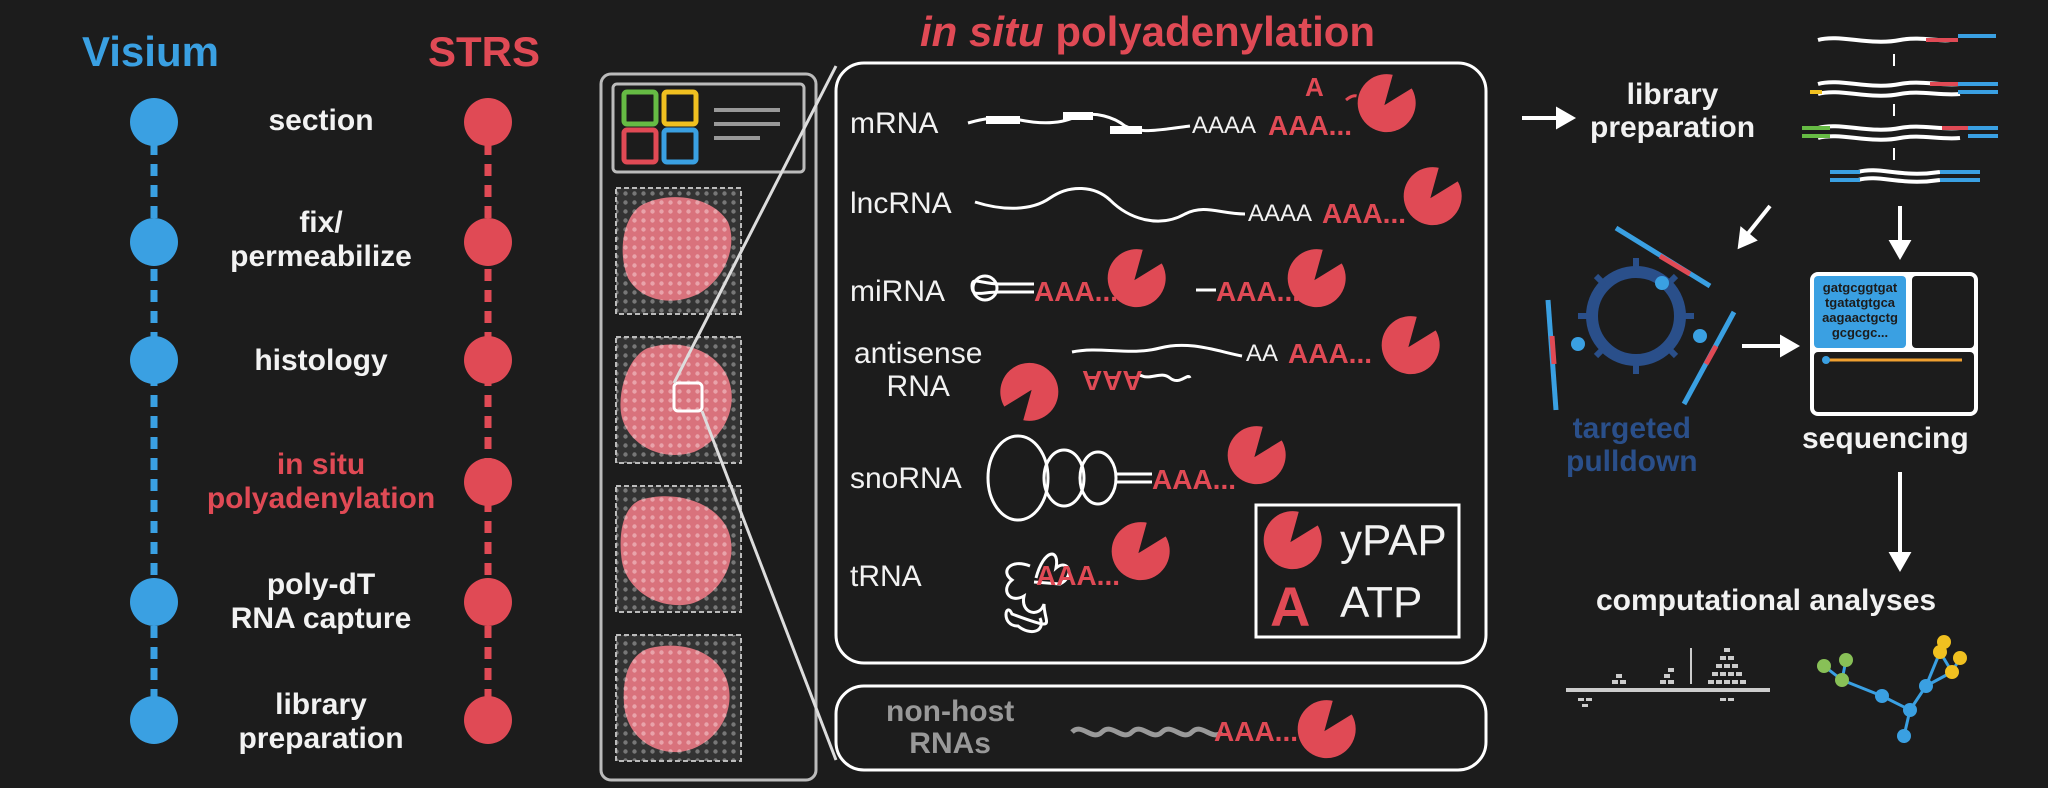  What do you see at coordinates (321, 360) in the screenshot?
I see `step-histology: histology` at bounding box center [321, 360].